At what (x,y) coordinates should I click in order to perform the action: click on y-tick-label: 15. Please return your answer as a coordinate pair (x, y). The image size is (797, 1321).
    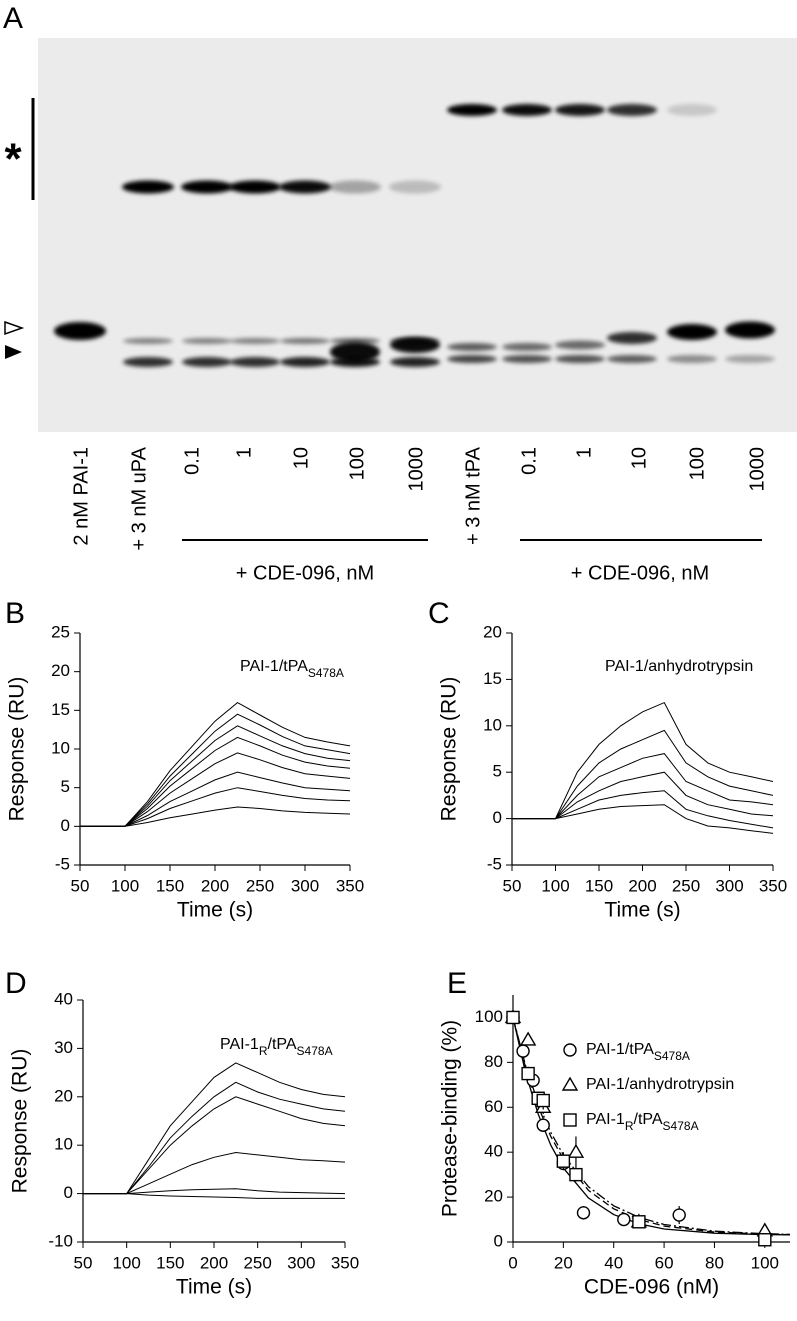
    Looking at the image, I should click on (60, 709).